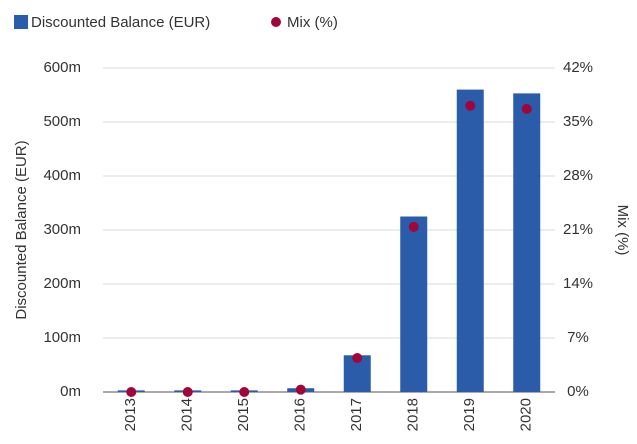 The image size is (637, 444). I want to click on y2-tick-label: 35%, so click(578, 121).